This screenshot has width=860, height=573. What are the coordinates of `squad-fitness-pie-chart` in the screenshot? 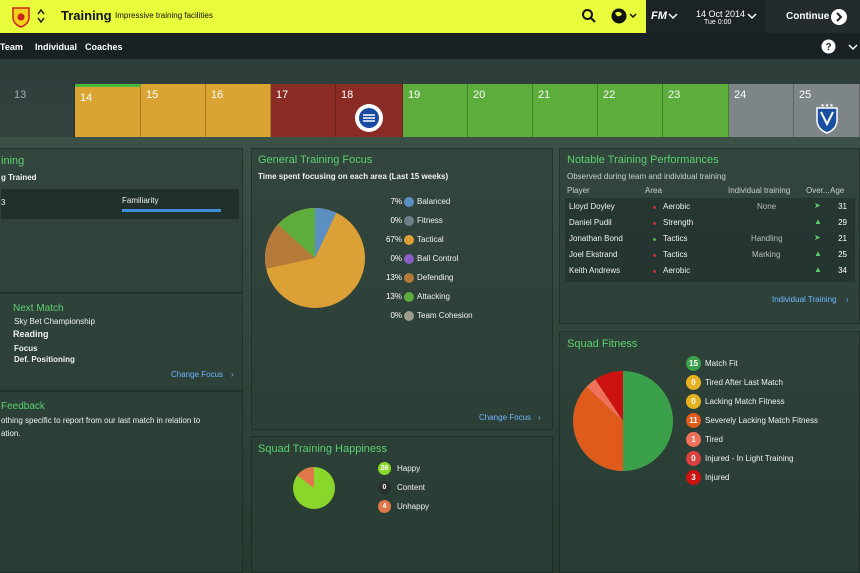 It's located at (623, 421).